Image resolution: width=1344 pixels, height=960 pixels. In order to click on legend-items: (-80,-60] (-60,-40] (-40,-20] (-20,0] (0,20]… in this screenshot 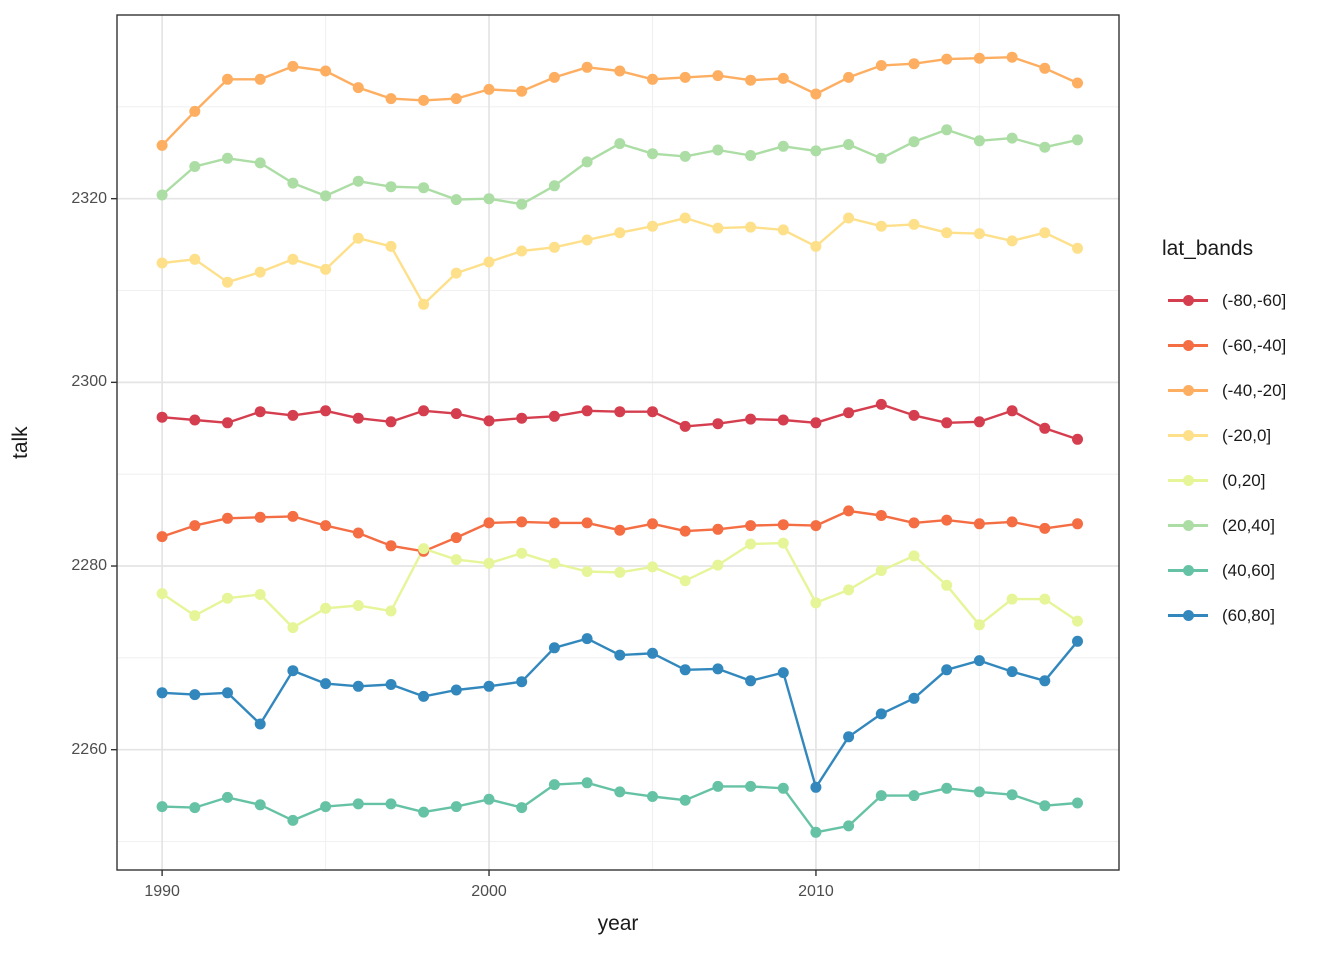, I will do `click(1250, 458)`.